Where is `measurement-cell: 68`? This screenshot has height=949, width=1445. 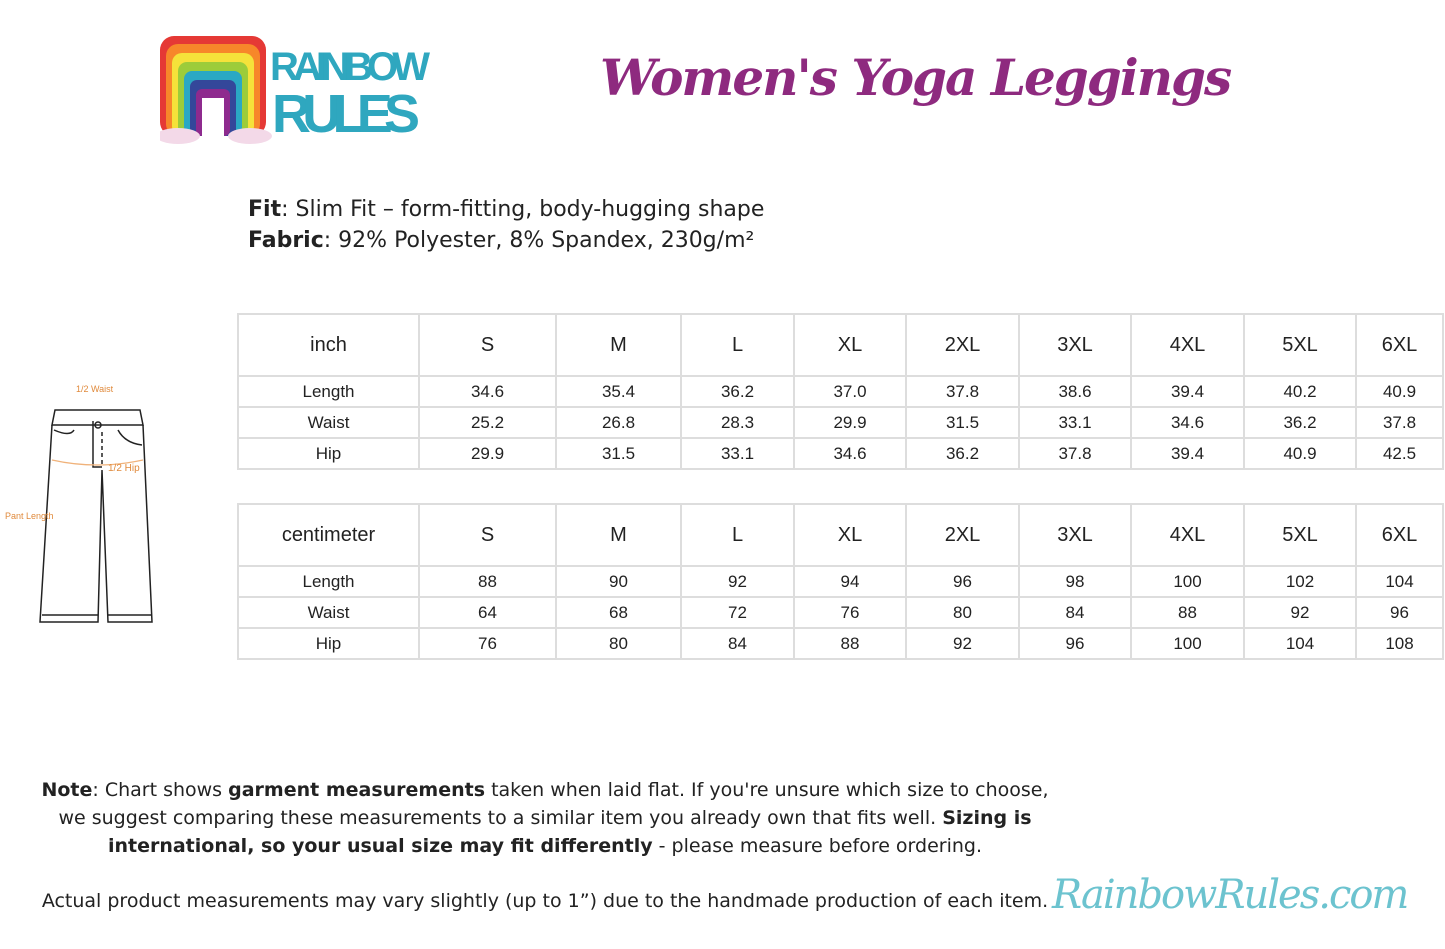
measurement-cell: 68 is located at coordinates (618, 612).